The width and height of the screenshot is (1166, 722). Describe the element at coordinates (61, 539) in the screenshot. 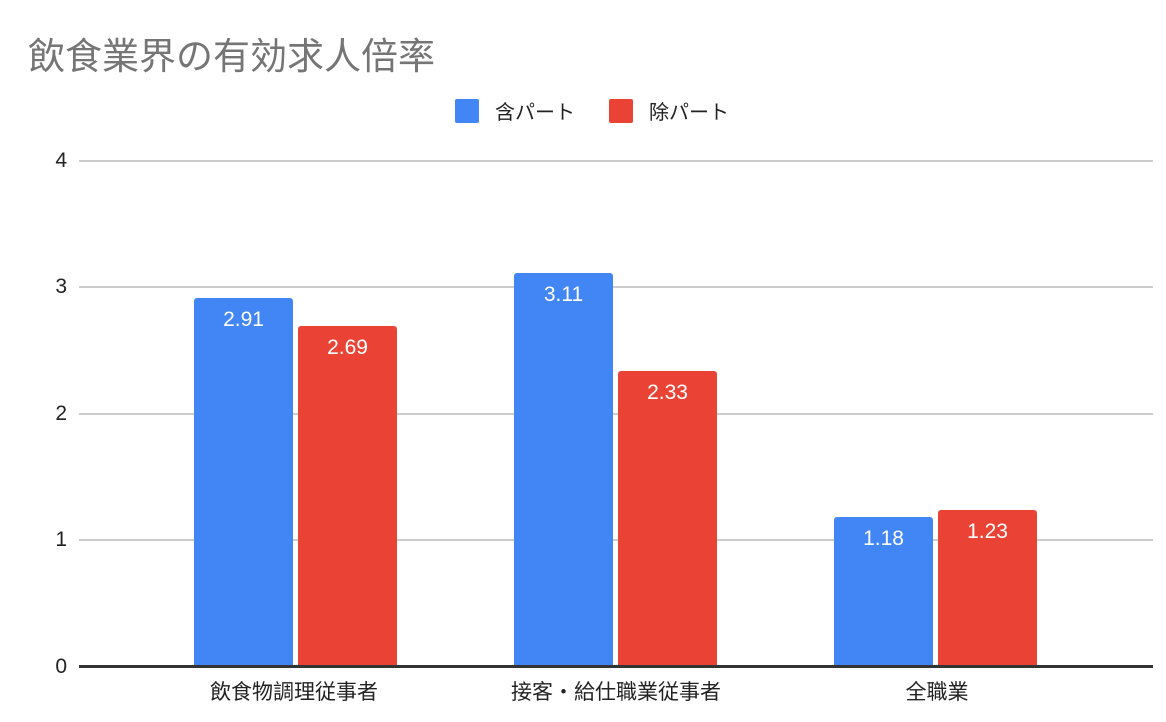

I see `y-tick-1: 1` at that location.